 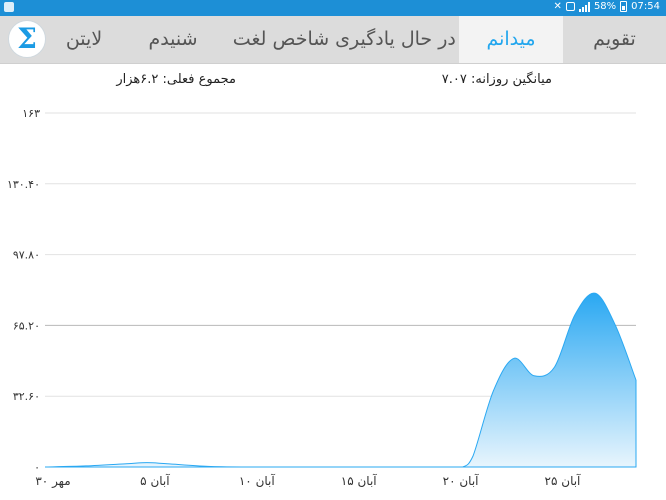 I want to click on y-tick-label: ۱۳۰.۴۰, so click(x=23, y=184).